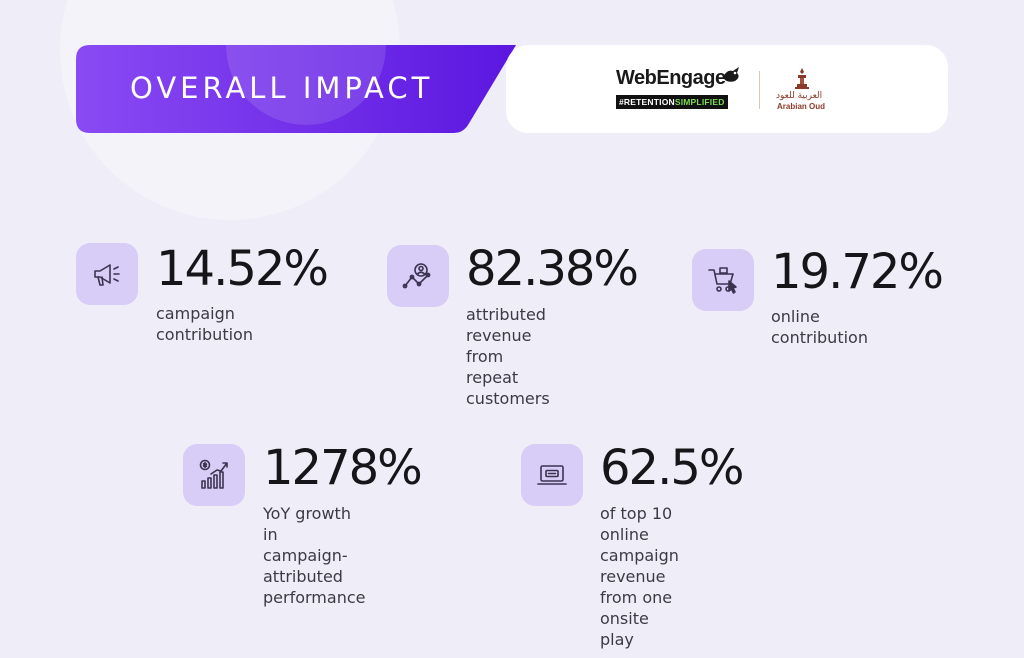  Describe the element at coordinates (819, 327) in the screenshot. I see `stat-description: online contribution` at that location.